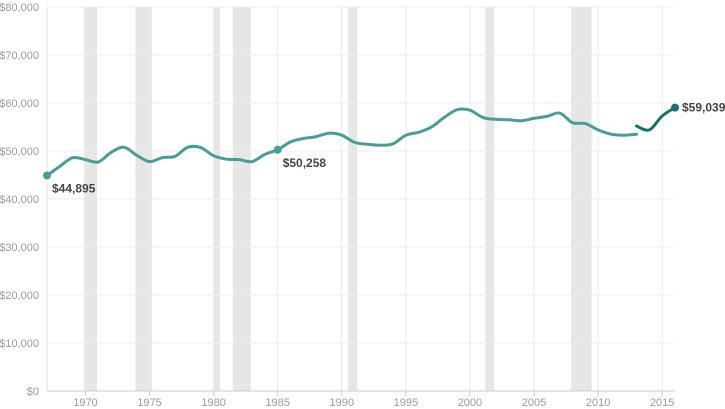 This screenshot has width=725, height=409. What do you see at coordinates (85, 403) in the screenshot?
I see `x-tick-label: 1970` at bounding box center [85, 403].